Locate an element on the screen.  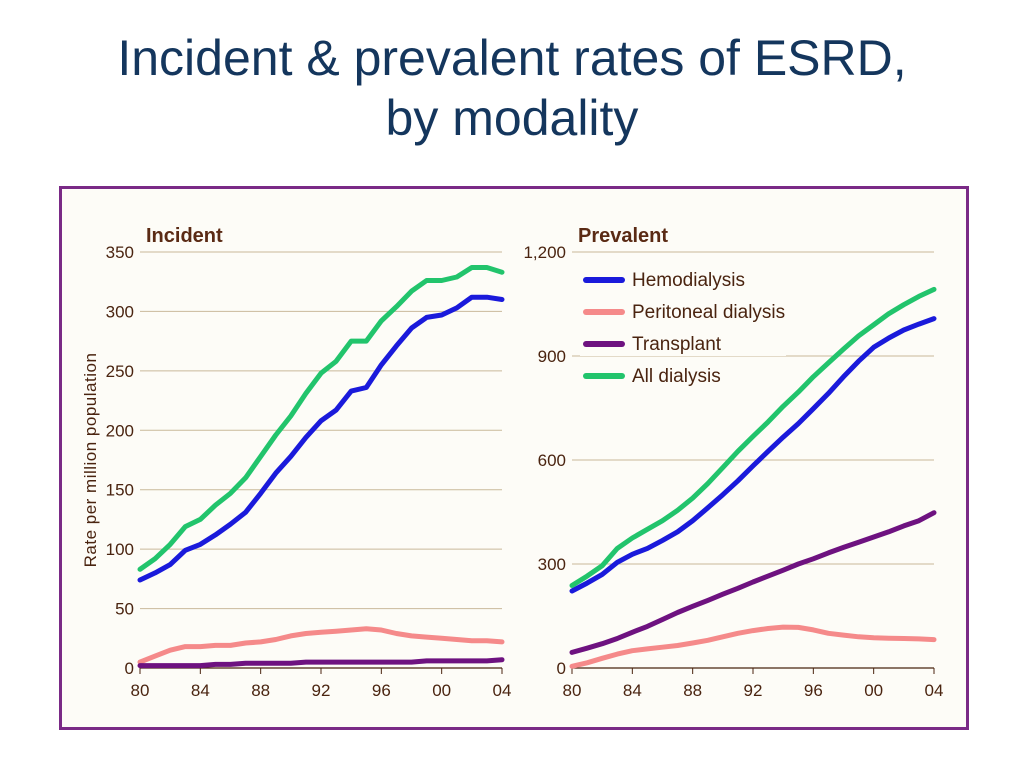
xtick-label-incident: 80 is located at coordinates (140, 690).